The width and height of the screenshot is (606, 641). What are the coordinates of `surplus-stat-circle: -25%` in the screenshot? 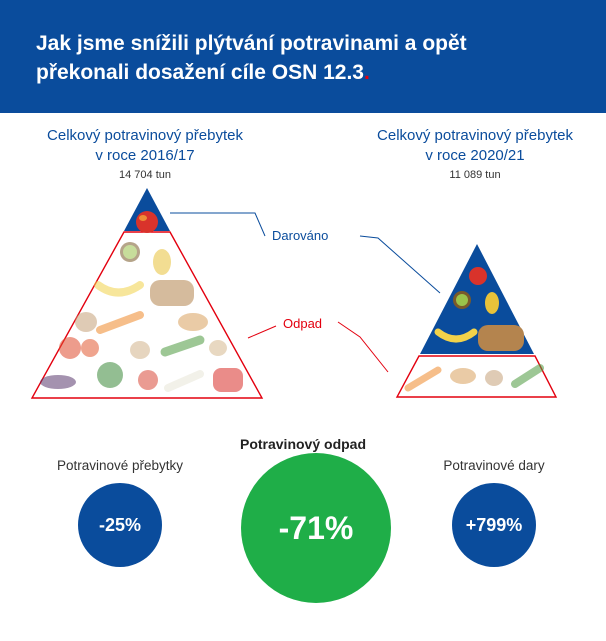 It's located at (120, 525).